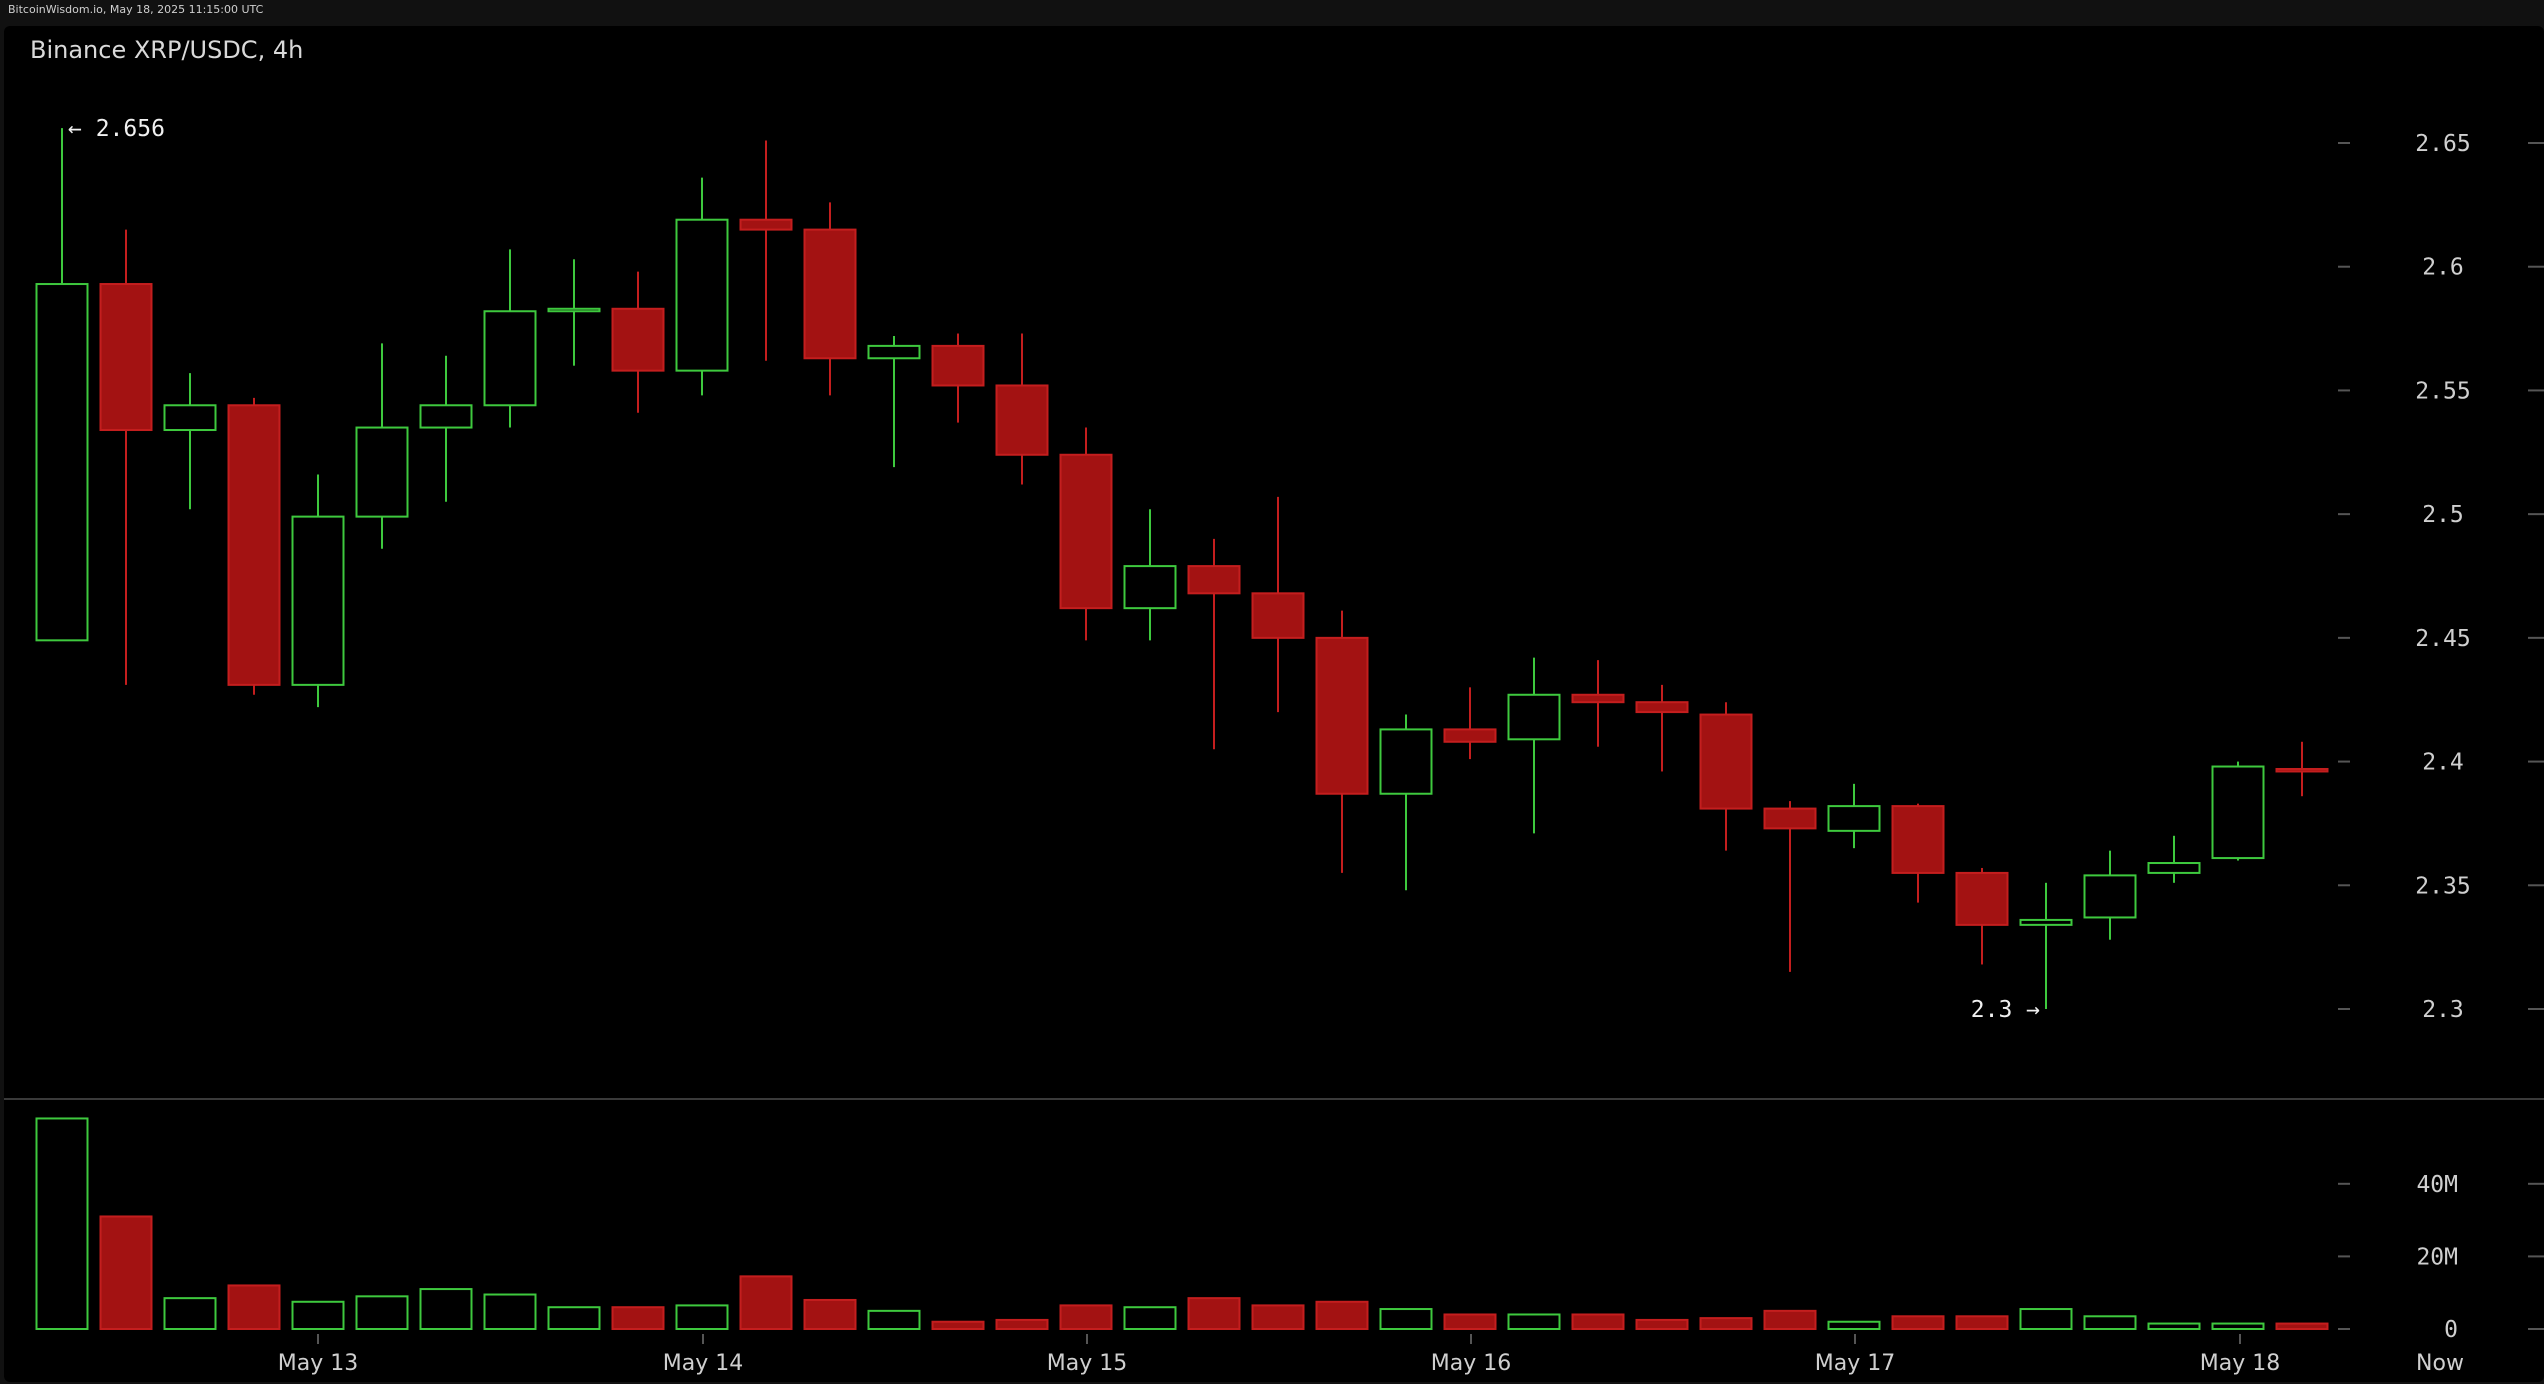 This screenshot has width=2544, height=1384. Describe the element at coordinates (2437, 1257) in the screenshot. I see `volume-axis-label: 20M` at that location.